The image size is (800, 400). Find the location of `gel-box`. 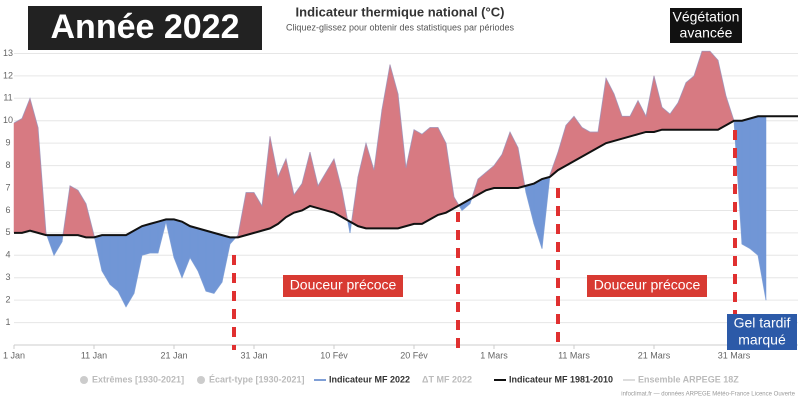

gel-box is located at coordinates (762, 332).